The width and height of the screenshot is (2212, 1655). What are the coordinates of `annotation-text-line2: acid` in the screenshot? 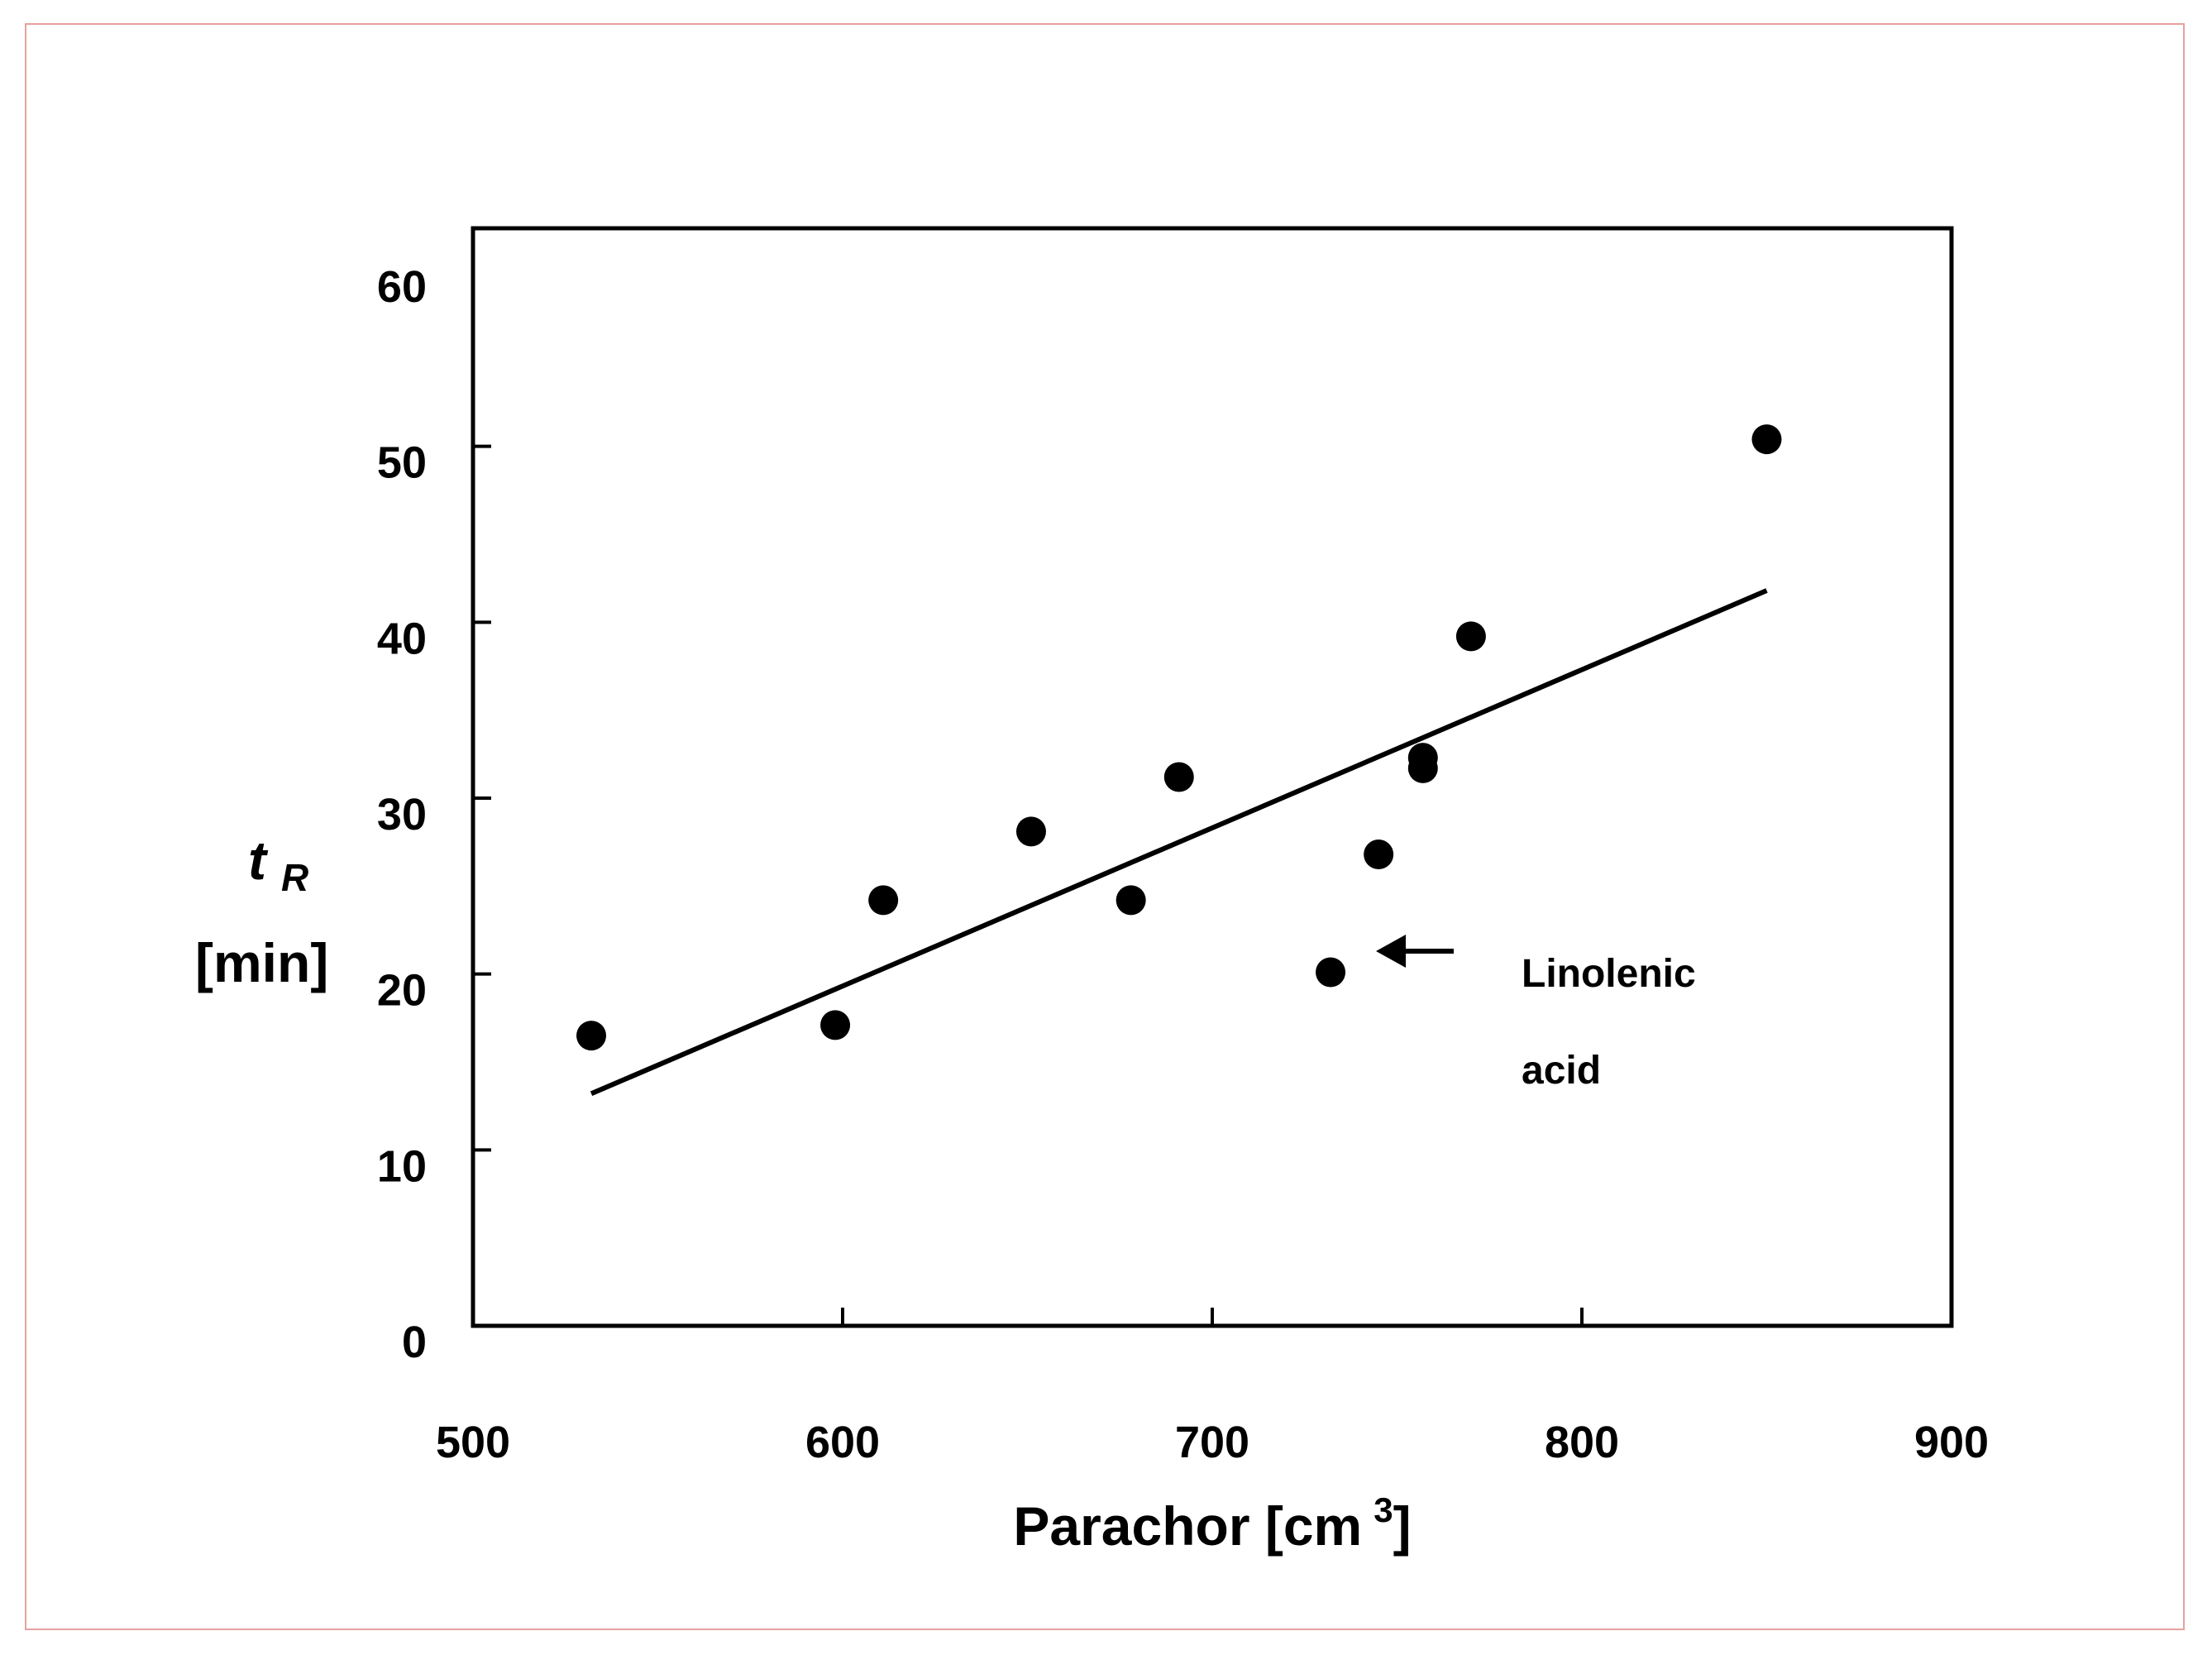 It's located at (1562, 1071).